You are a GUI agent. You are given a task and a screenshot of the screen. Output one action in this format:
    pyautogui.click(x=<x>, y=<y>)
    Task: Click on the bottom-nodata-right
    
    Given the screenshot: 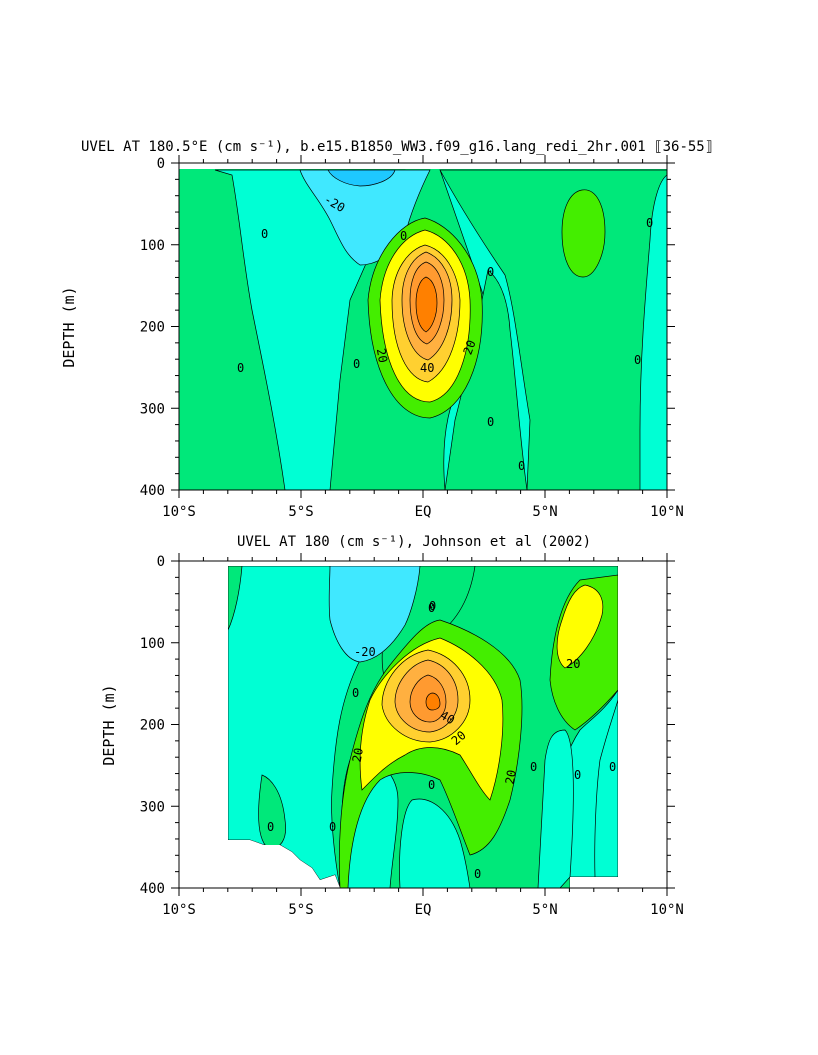 What is the action you would take?
    pyautogui.click(x=618, y=724)
    